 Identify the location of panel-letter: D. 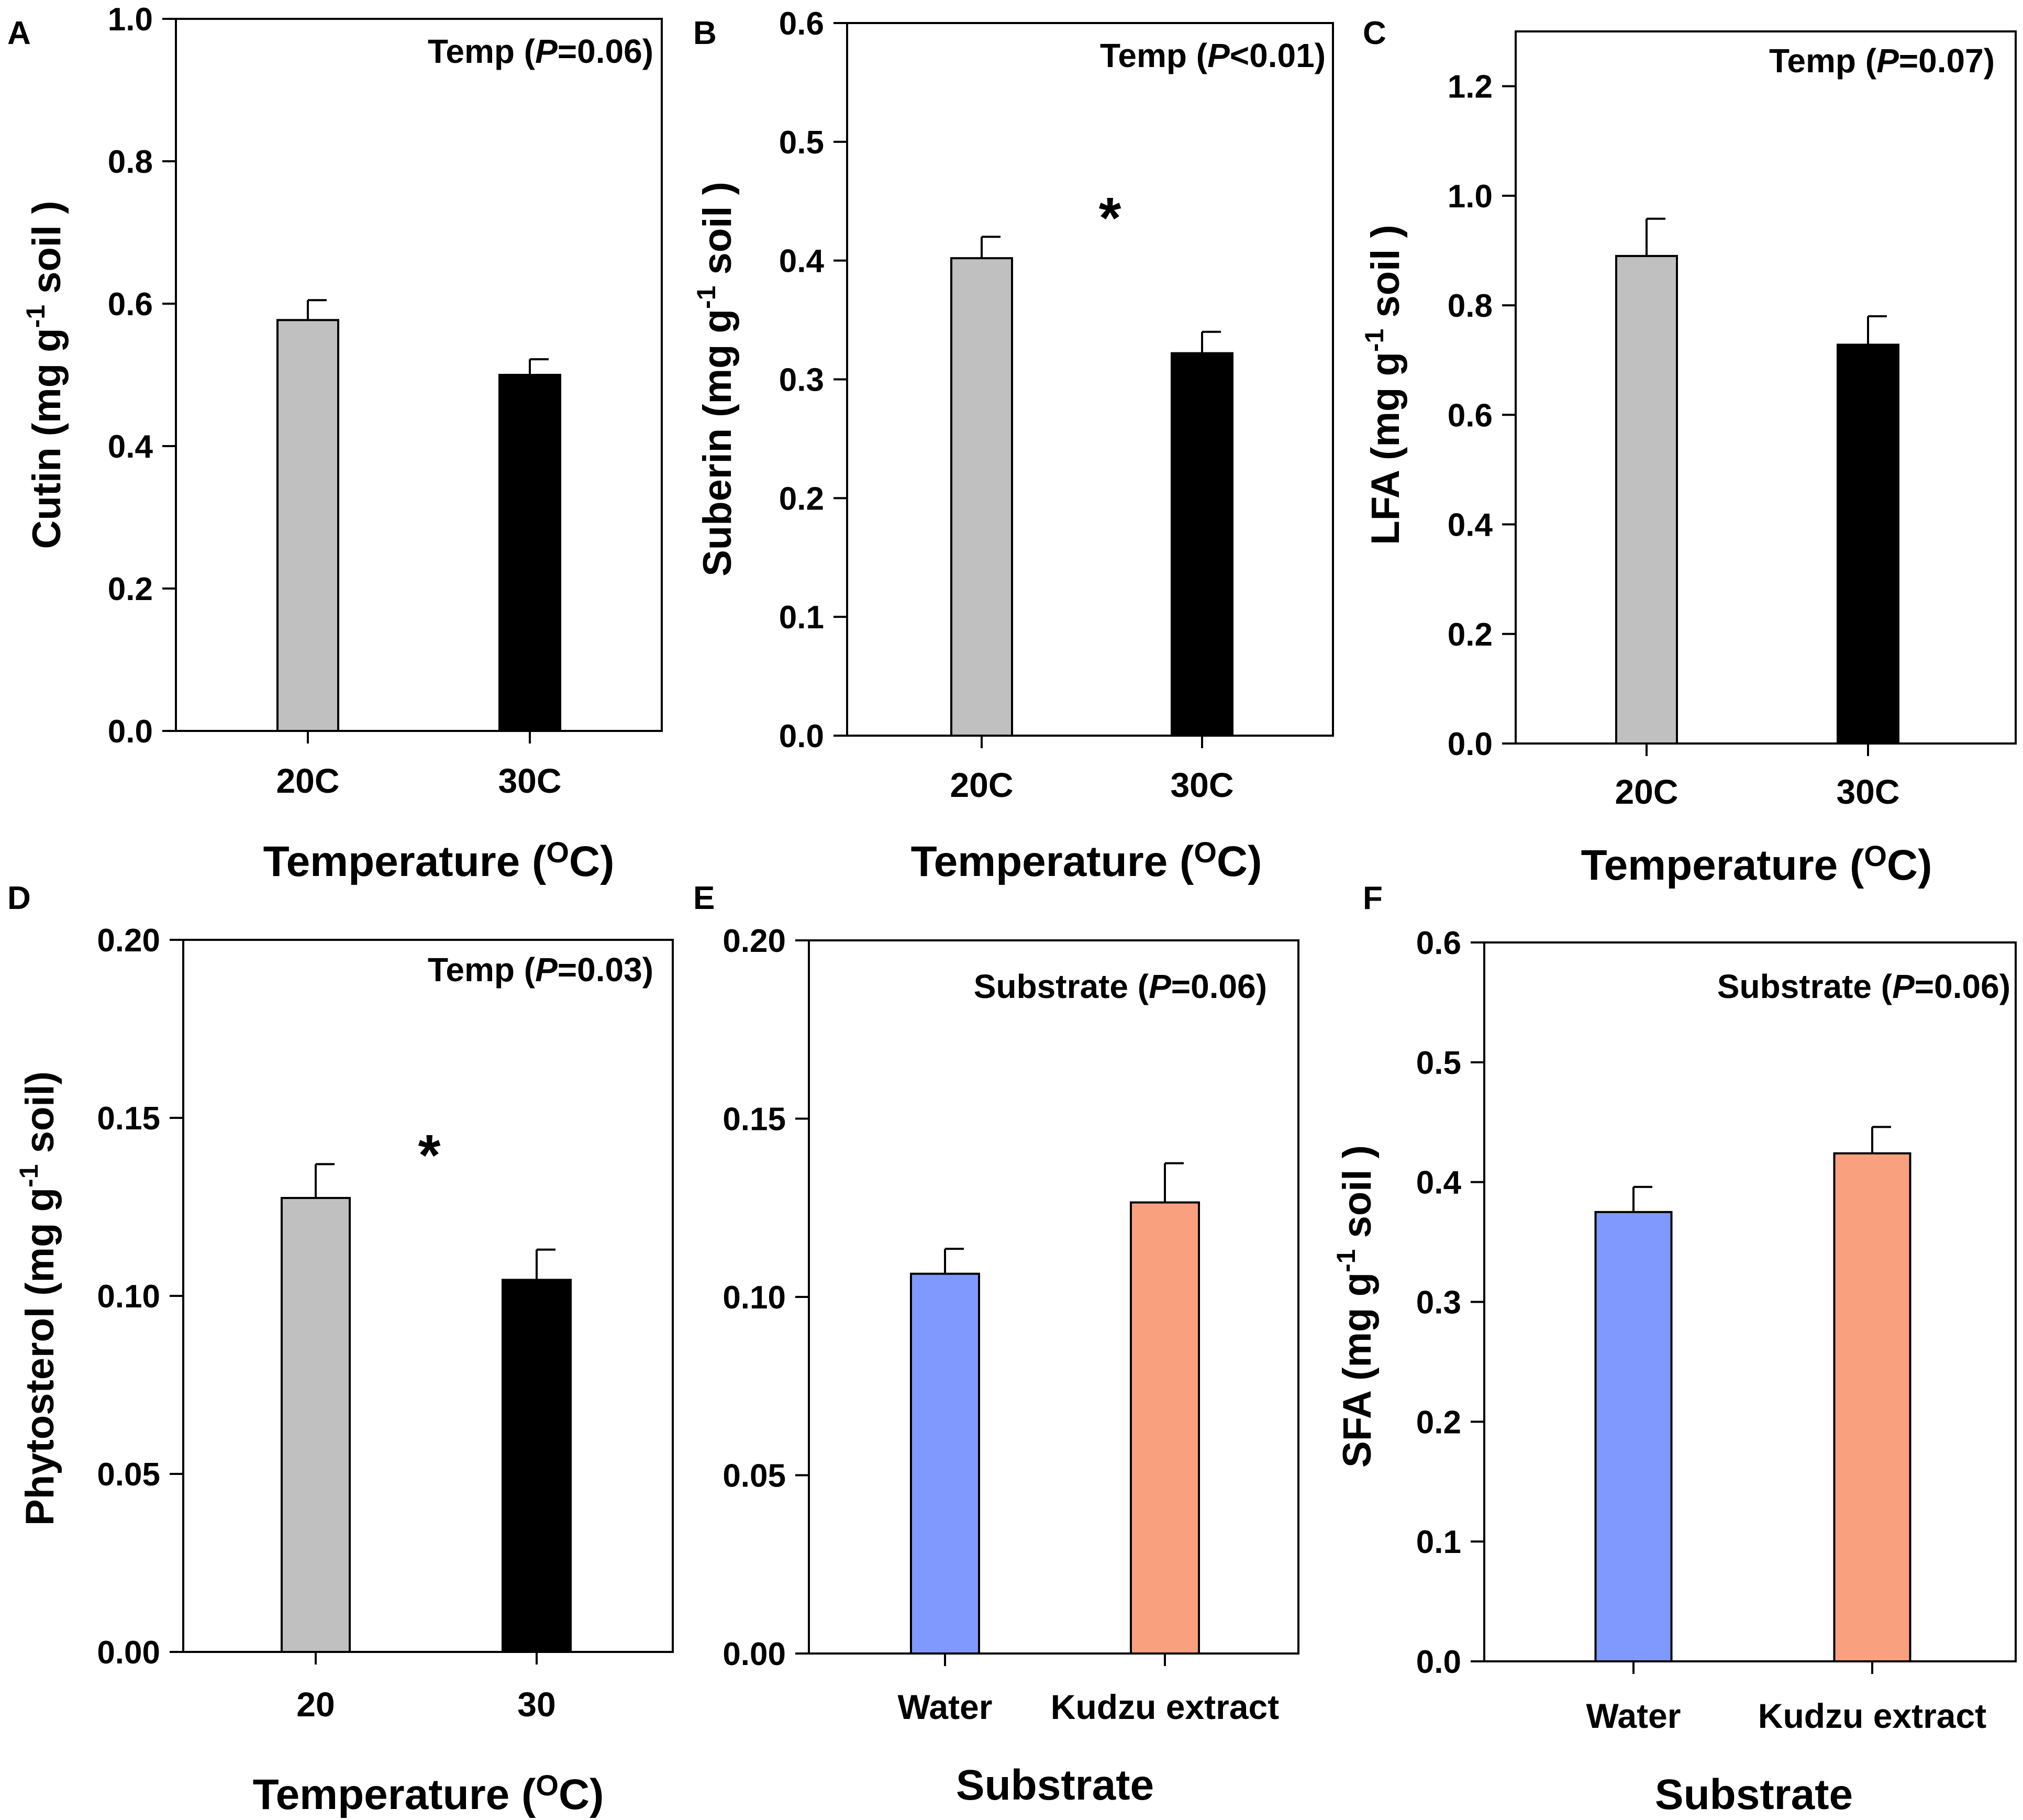
(19, 898).